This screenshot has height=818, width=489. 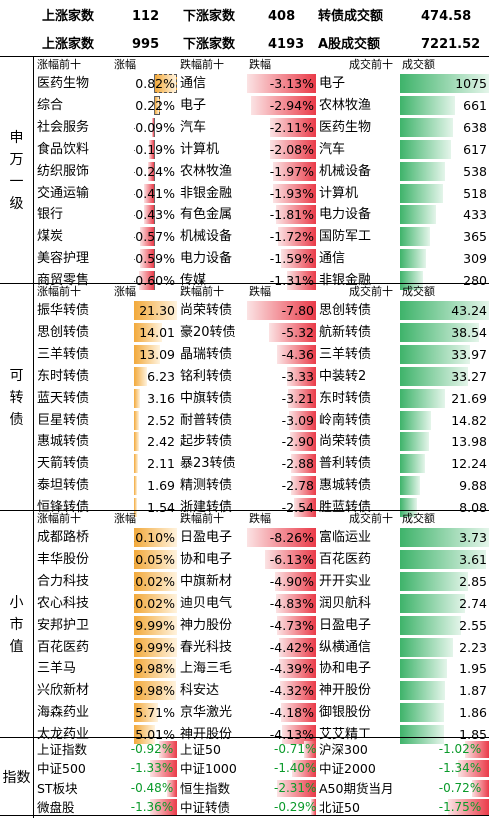 I want to click on index-change-text: -1.02%, so click(x=460, y=749).